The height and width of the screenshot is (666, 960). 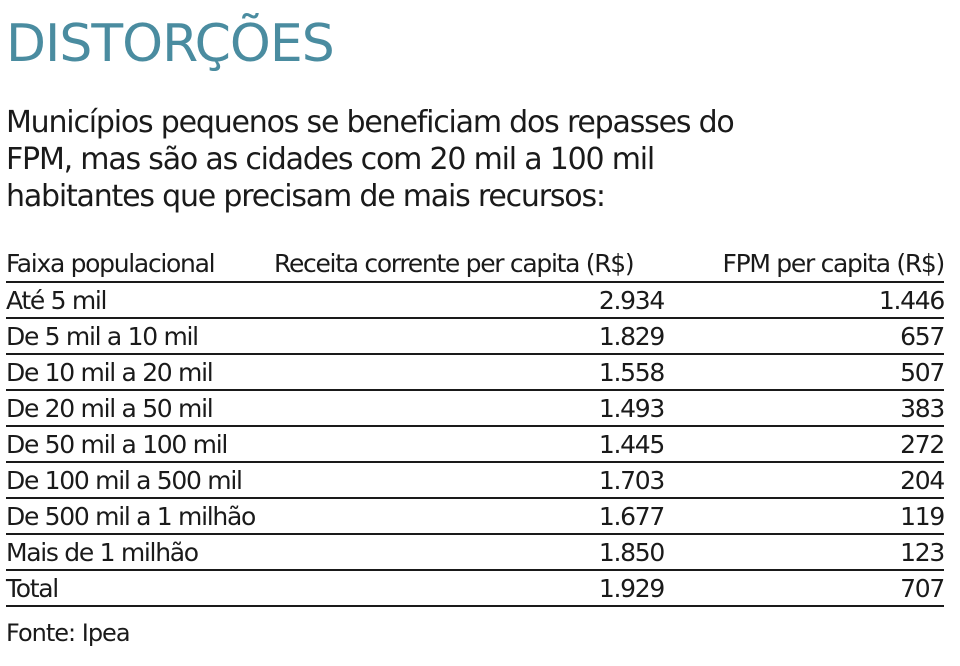 What do you see at coordinates (804, 480) in the screenshot?
I see `cell-fpm: 204` at bounding box center [804, 480].